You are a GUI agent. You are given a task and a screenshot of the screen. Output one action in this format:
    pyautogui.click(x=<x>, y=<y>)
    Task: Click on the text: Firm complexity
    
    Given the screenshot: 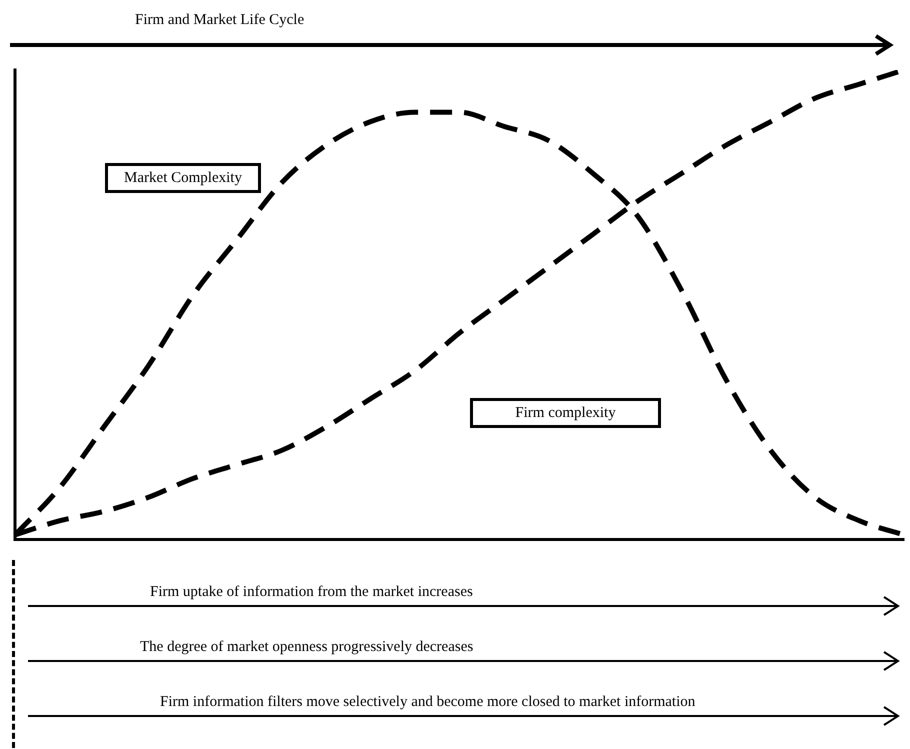 What is the action you would take?
    pyautogui.click(x=565, y=413)
    